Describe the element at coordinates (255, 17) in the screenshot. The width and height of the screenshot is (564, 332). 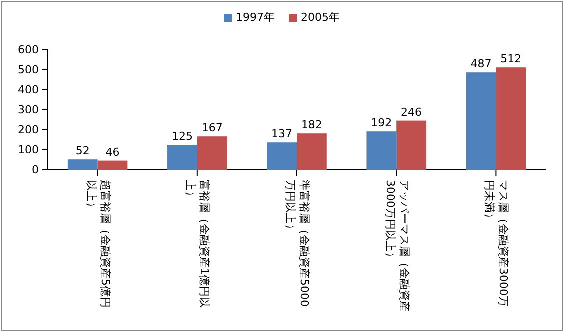
I see `legend-label: 1997年` at that location.